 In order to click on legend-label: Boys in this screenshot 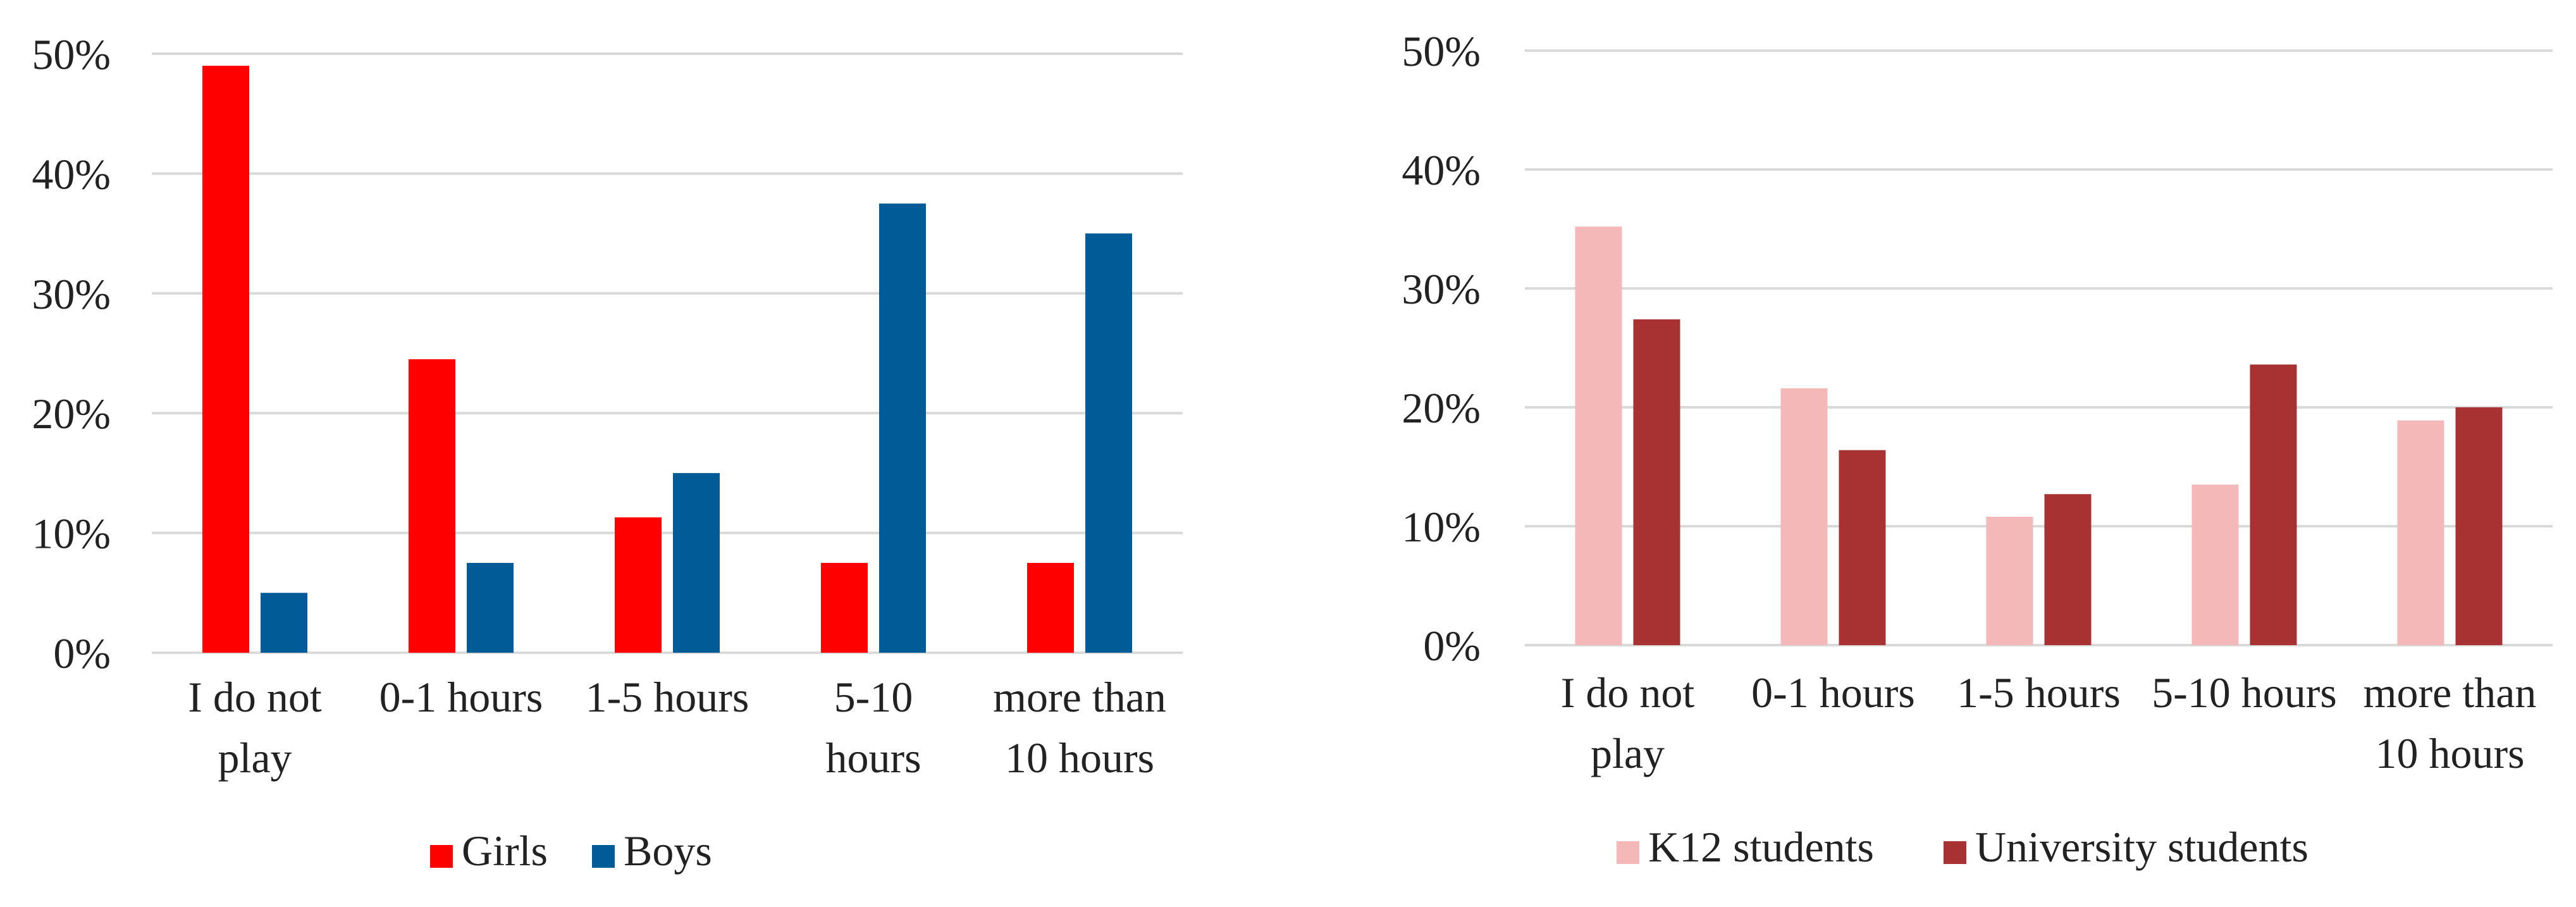, I will do `click(668, 851)`.